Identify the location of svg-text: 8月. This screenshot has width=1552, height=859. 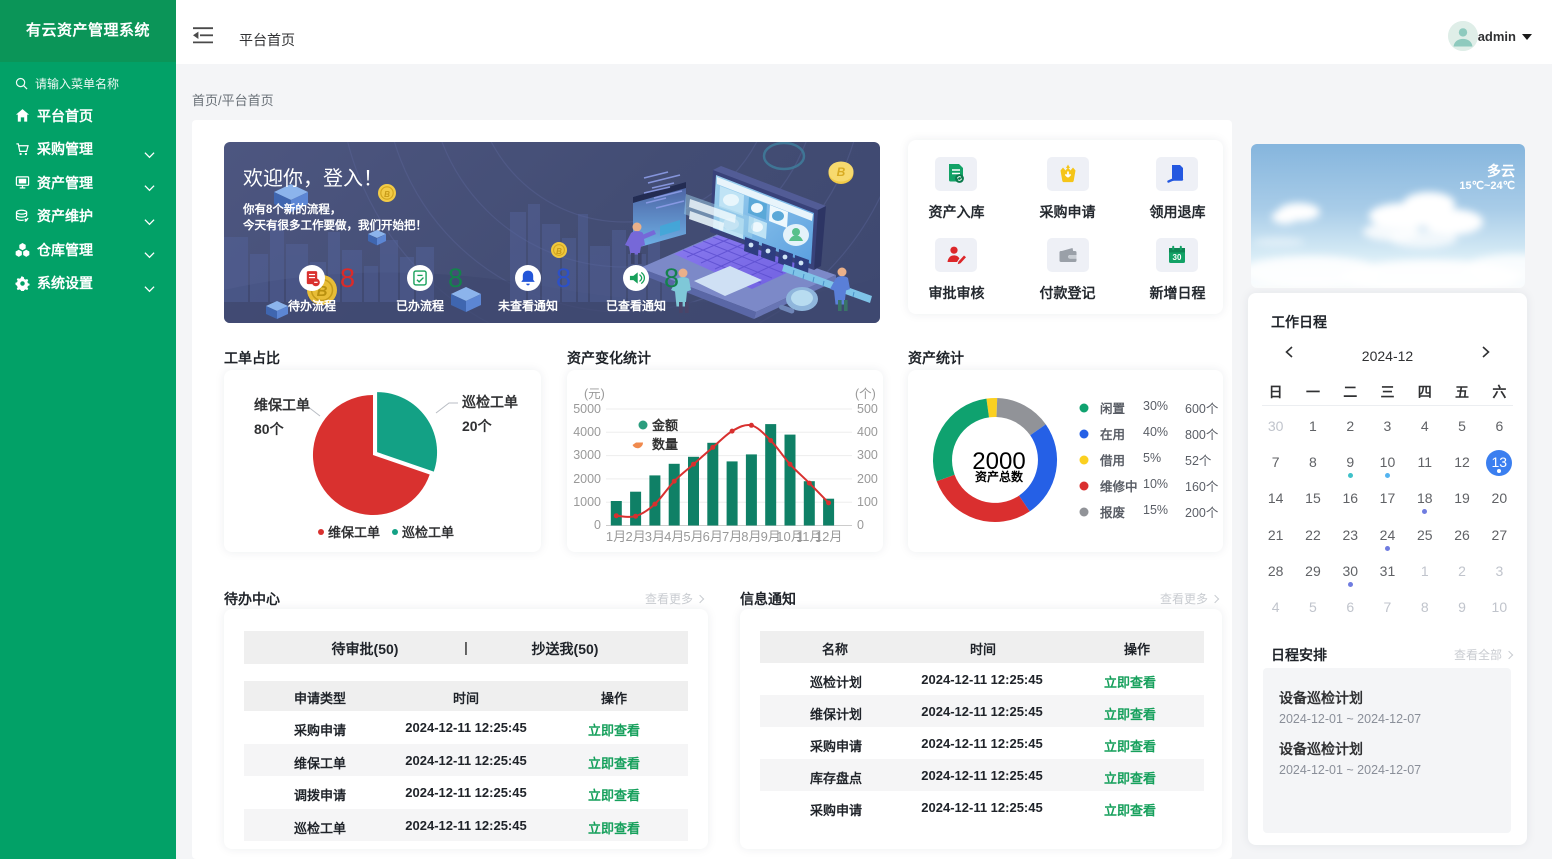
(751, 536).